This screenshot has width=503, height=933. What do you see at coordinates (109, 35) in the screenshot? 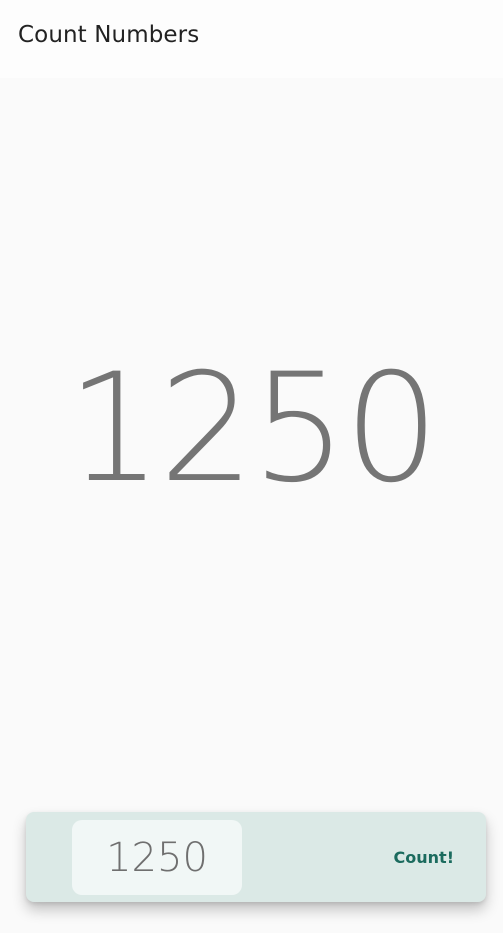
I see `app-title: Count Numbers` at bounding box center [109, 35].